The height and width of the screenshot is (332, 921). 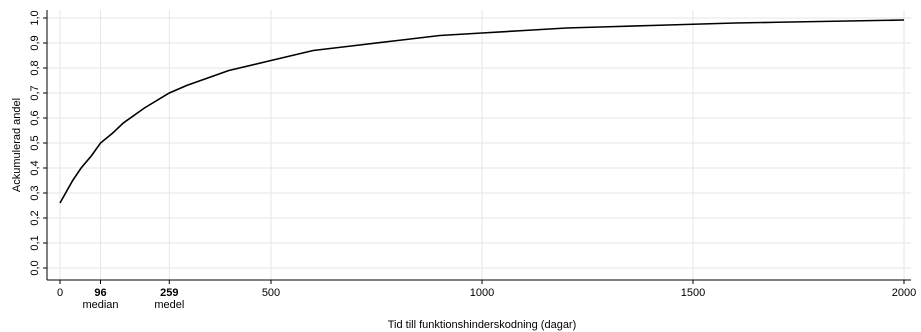 What do you see at coordinates (271, 293) in the screenshot?
I see `x-tick-label: 500` at bounding box center [271, 293].